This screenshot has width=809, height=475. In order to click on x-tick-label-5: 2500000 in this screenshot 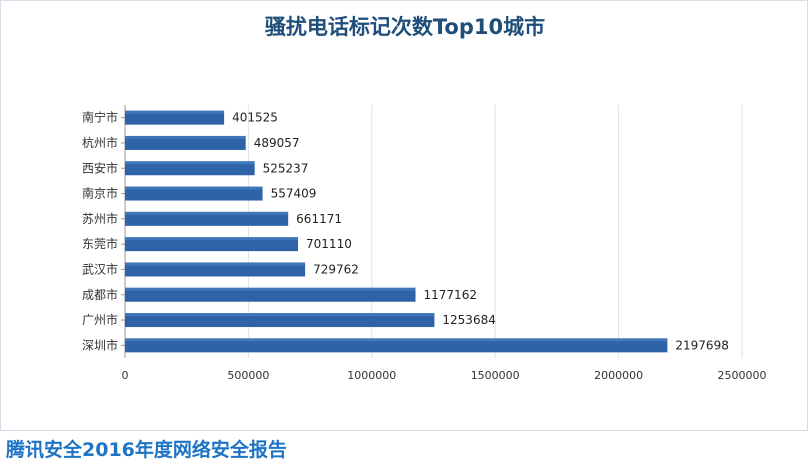, I will do `click(742, 375)`.